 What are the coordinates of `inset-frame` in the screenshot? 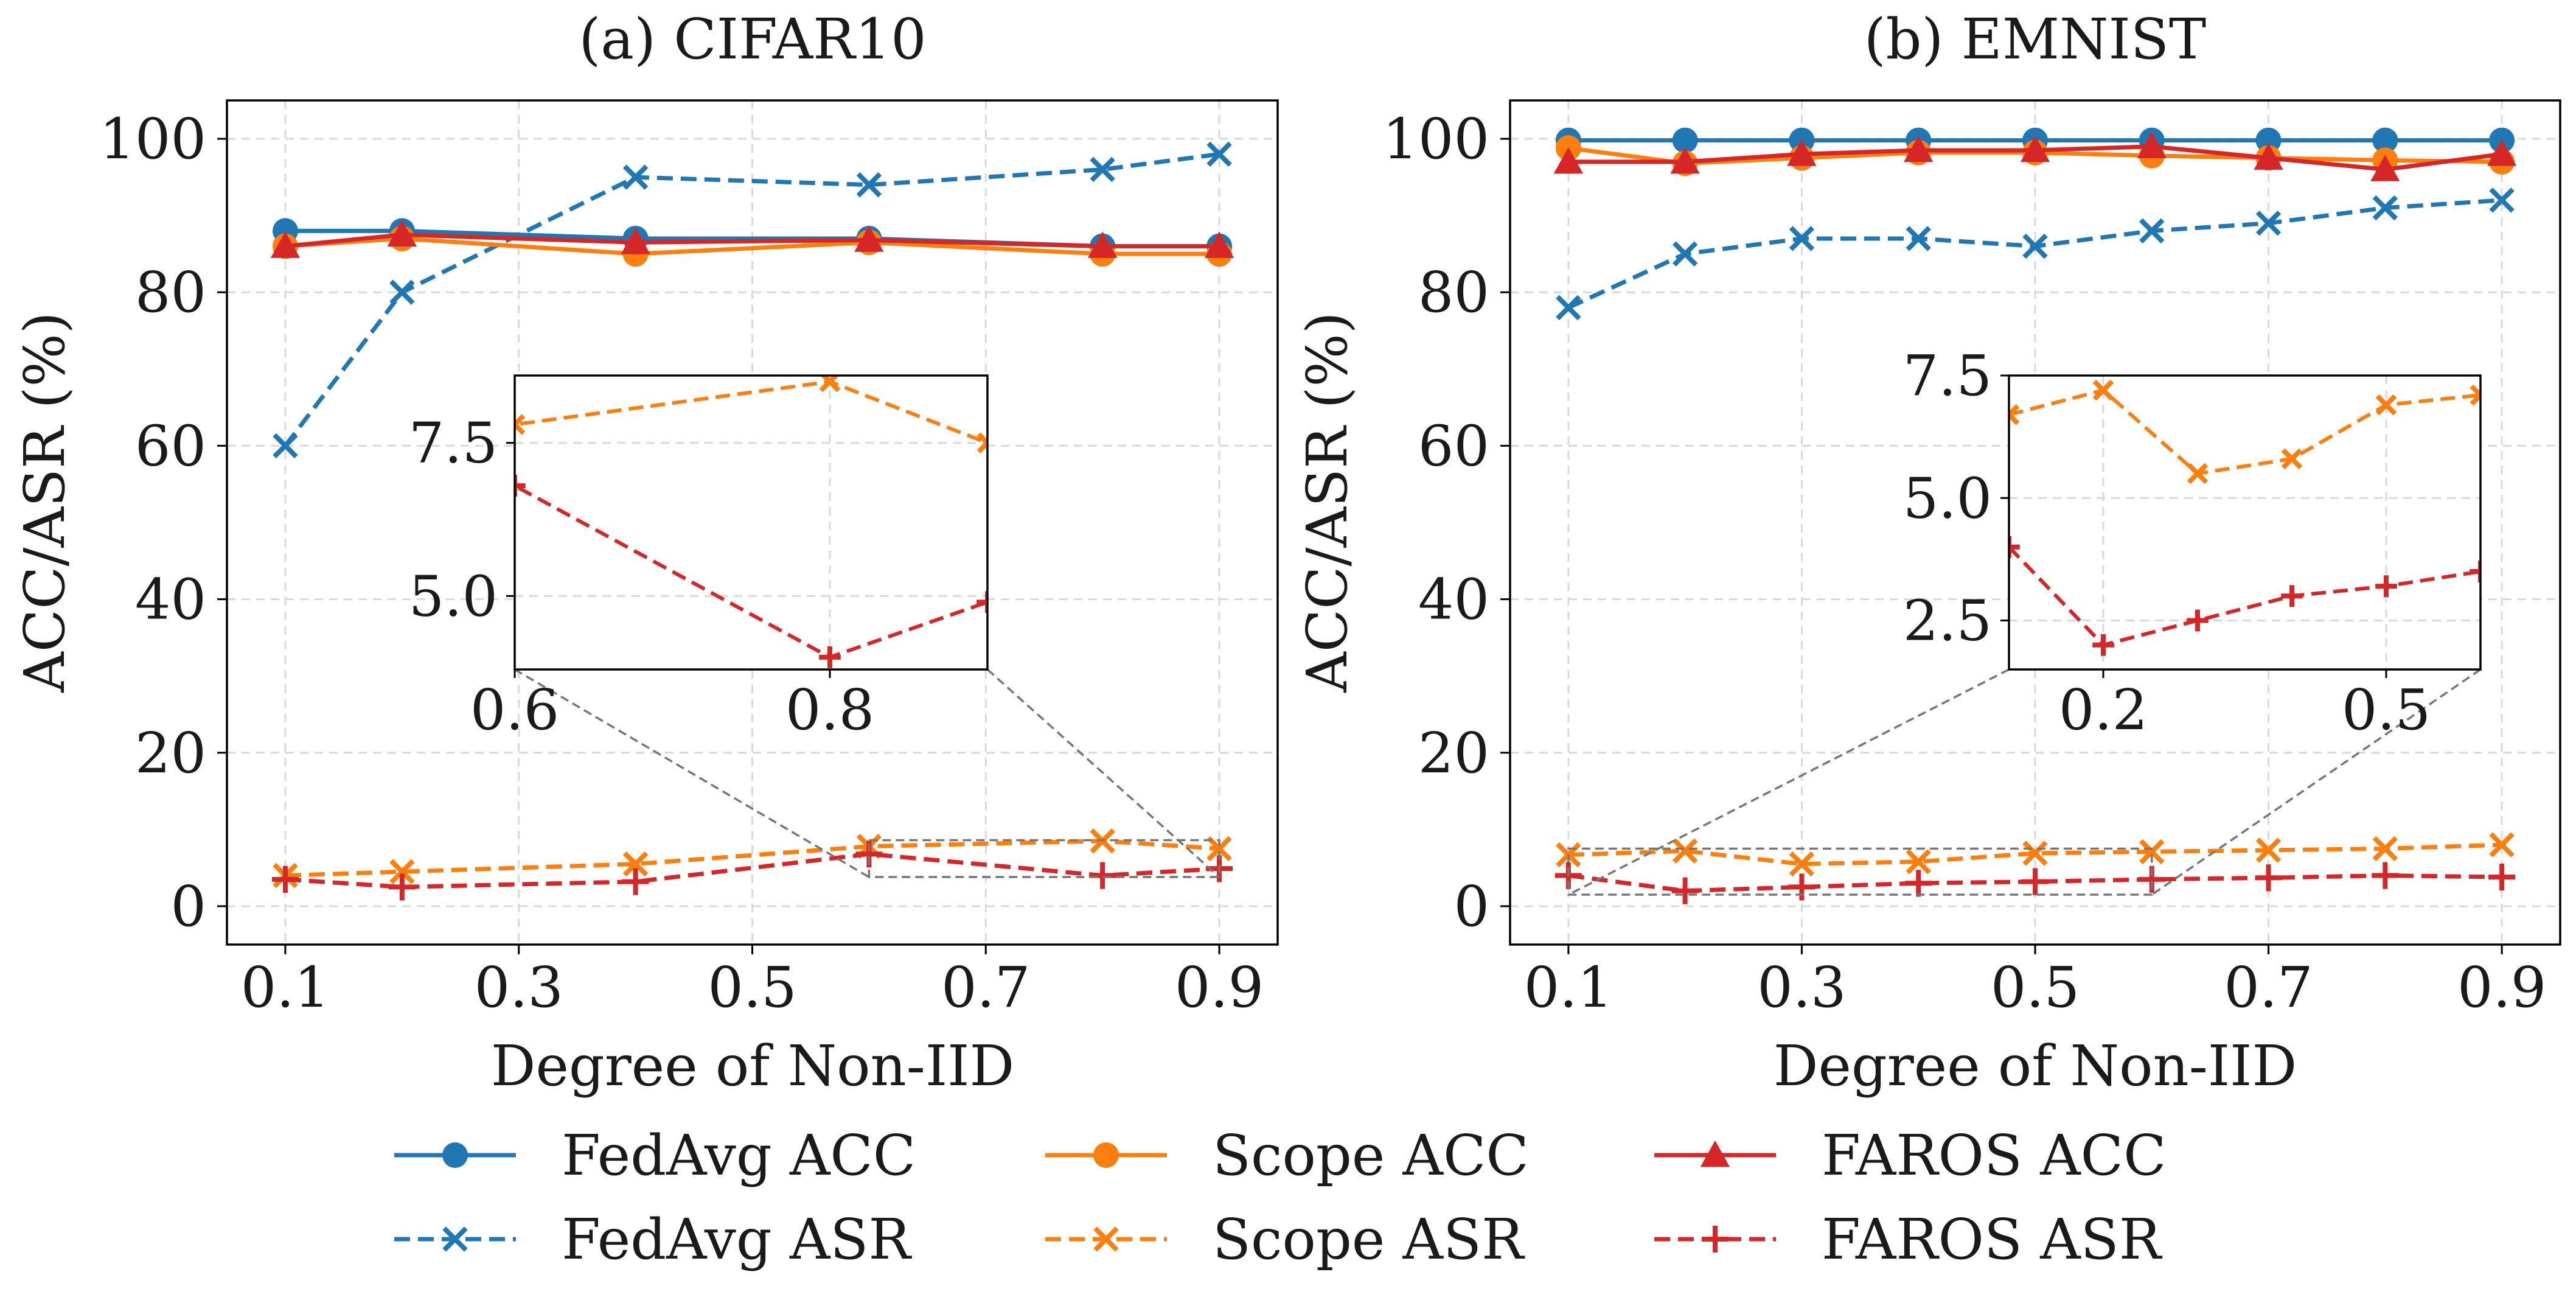 It's located at (2245, 522).